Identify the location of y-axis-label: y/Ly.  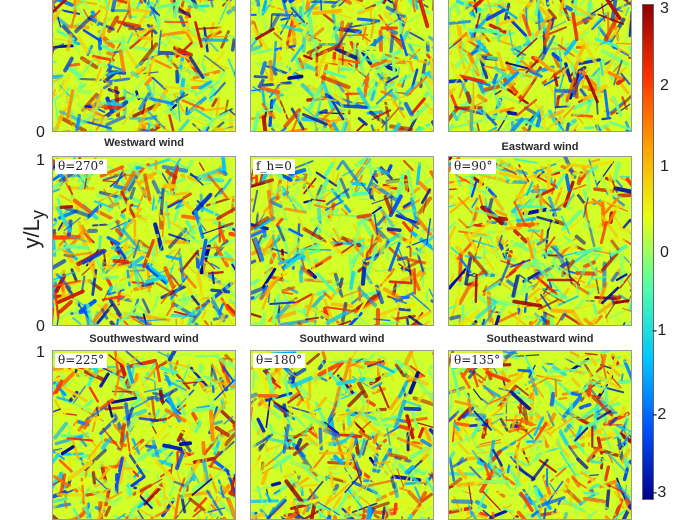
(34, 229).